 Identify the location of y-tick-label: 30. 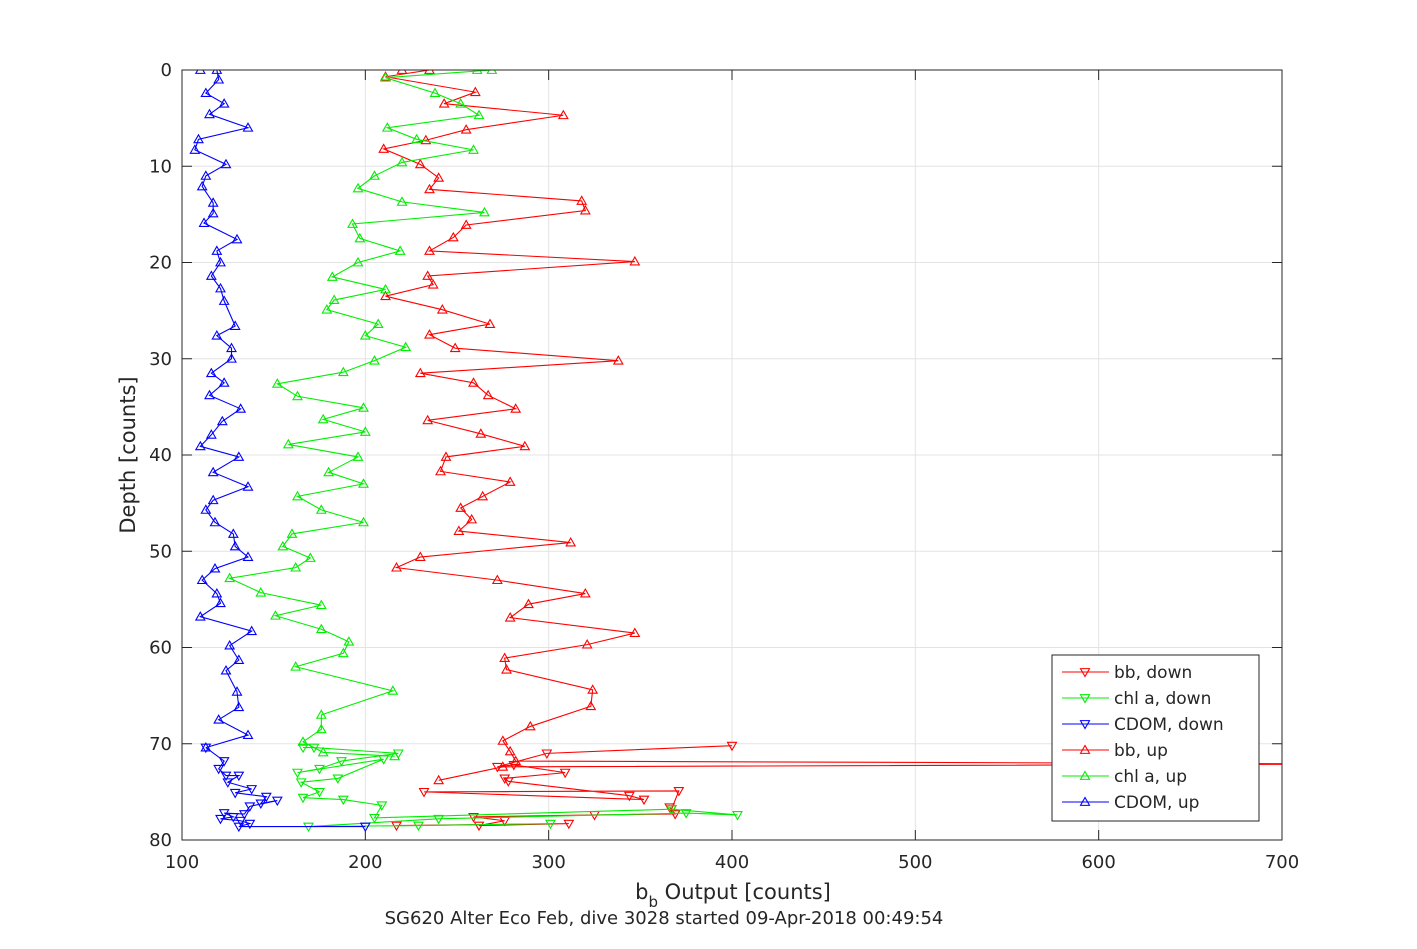
(160, 359).